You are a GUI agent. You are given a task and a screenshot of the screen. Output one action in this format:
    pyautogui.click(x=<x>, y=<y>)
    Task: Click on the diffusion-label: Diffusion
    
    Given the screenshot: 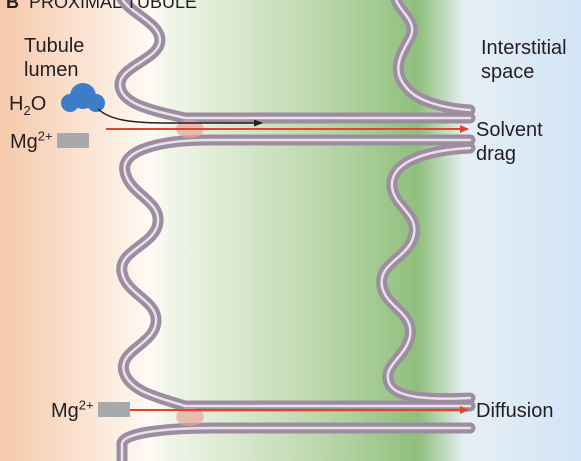 What is the action you would take?
    pyautogui.click(x=515, y=411)
    